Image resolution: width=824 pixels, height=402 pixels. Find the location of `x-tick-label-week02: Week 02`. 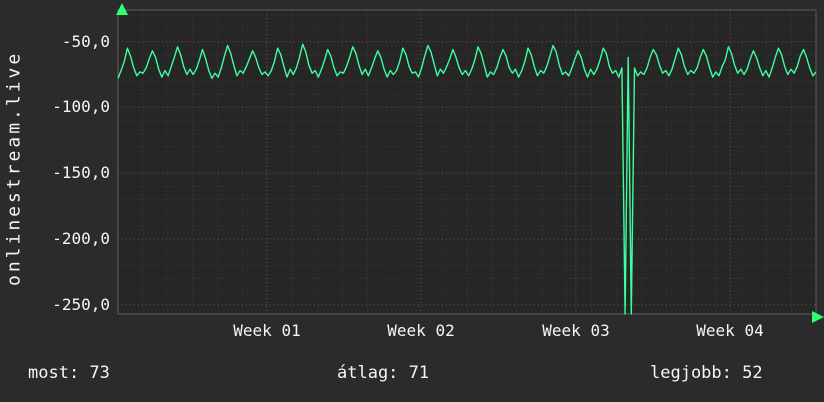

x-tick-label-week02: Week 02 is located at coordinates (421, 330).